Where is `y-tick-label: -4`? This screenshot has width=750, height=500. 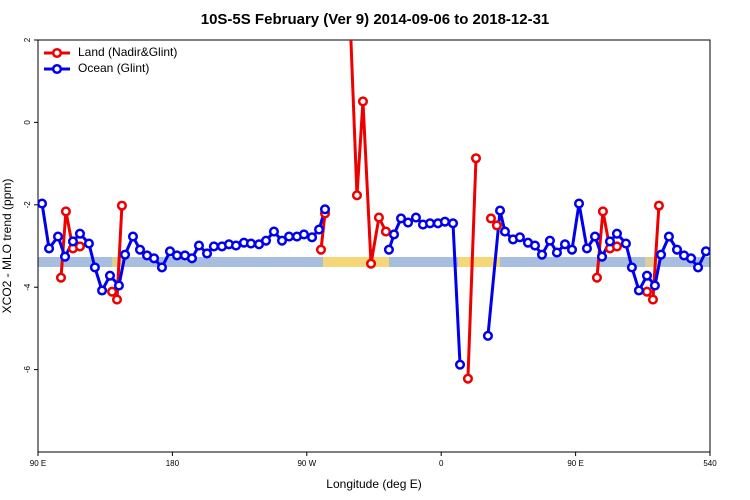
y-tick-label: -4 is located at coordinates (27, 287).